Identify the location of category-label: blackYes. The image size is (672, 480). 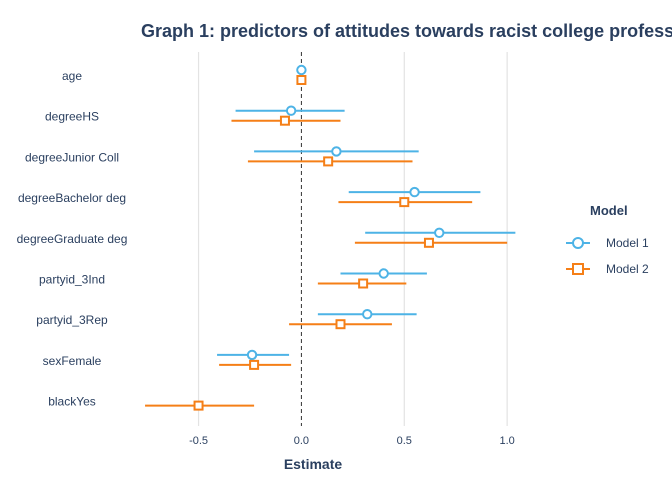
(72, 402).